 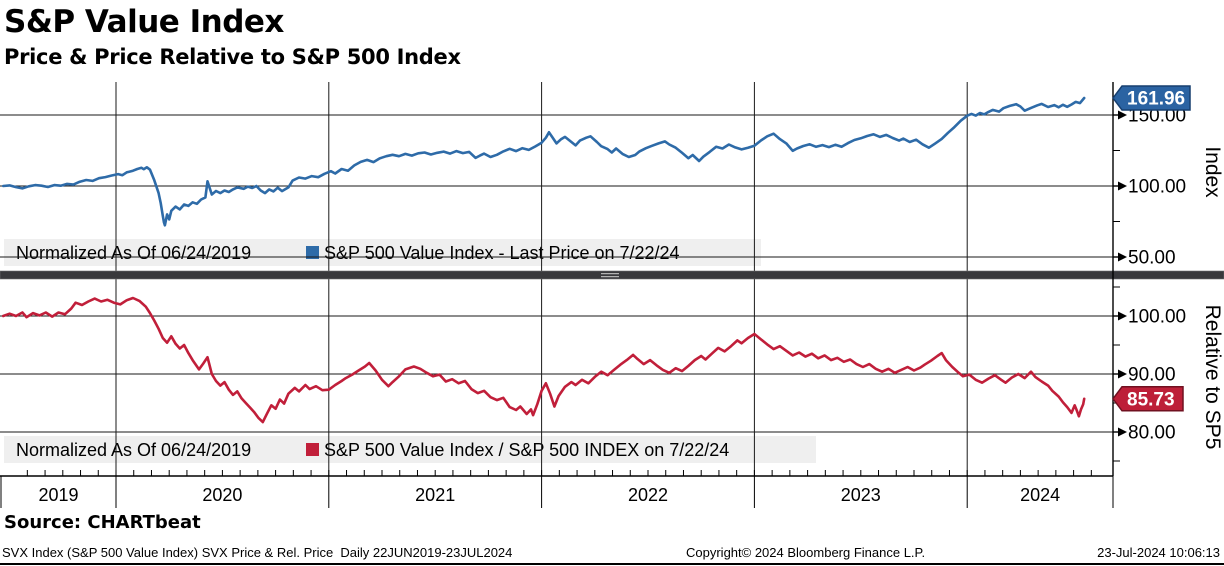 I want to click on source-label: Source: CHARTbeat, so click(x=102, y=522).